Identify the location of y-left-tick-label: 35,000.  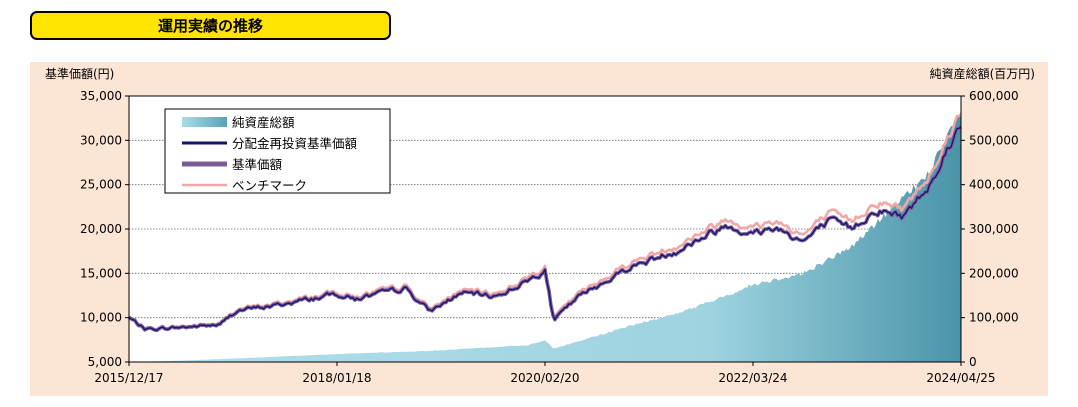
(101, 96).